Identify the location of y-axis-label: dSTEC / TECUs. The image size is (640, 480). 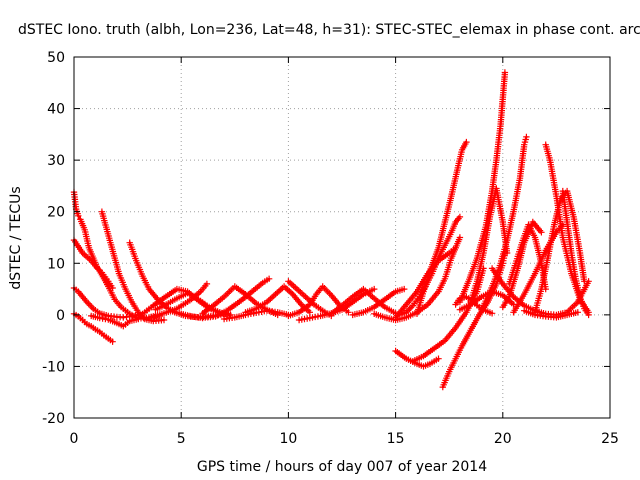
(16, 237).